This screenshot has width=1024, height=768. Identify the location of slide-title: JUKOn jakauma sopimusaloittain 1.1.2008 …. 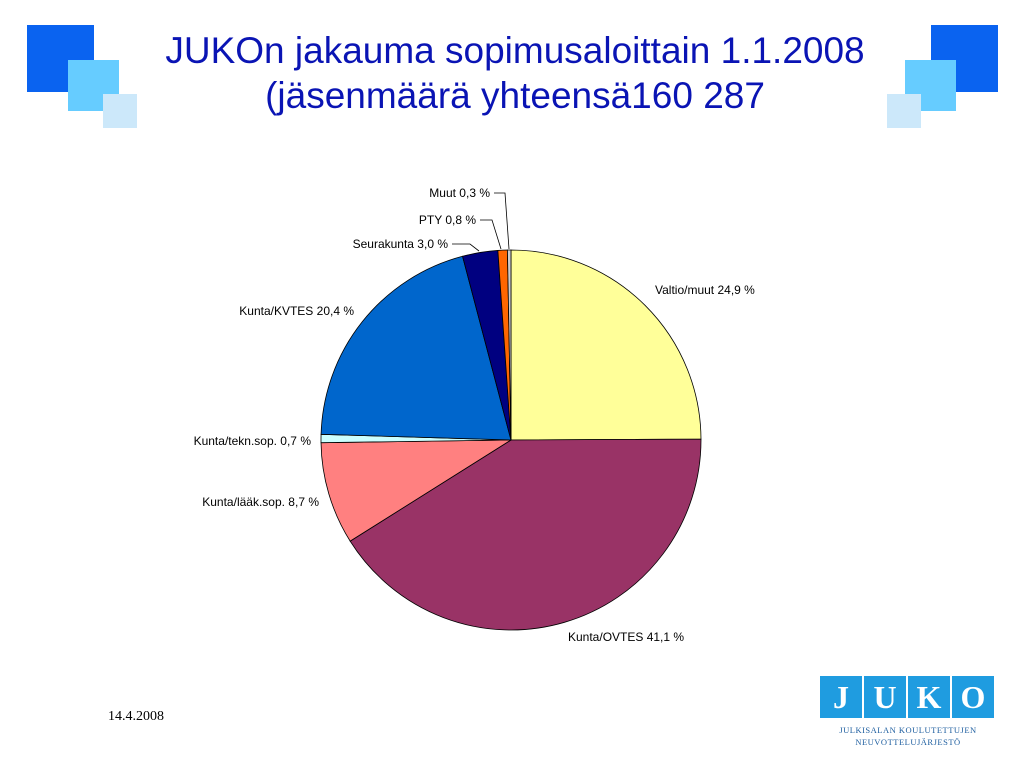
(515, 73).